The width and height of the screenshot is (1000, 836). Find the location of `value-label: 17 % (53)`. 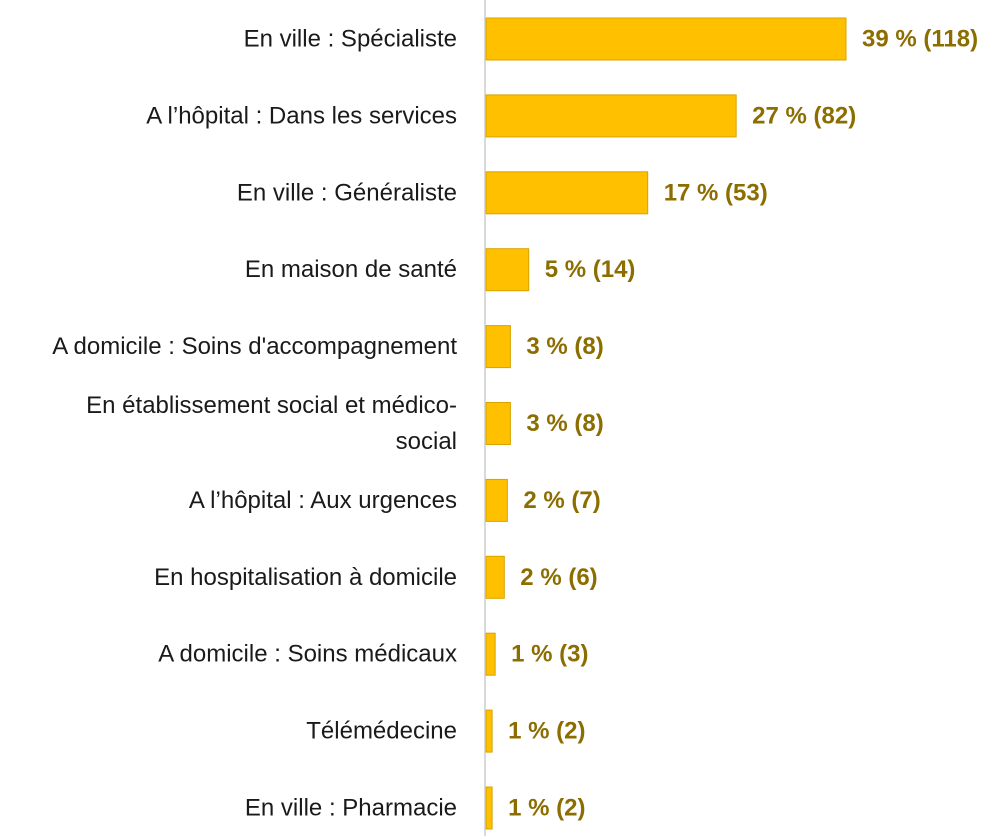

value-label: 17 % (53) is located at coordinates (716, 192).